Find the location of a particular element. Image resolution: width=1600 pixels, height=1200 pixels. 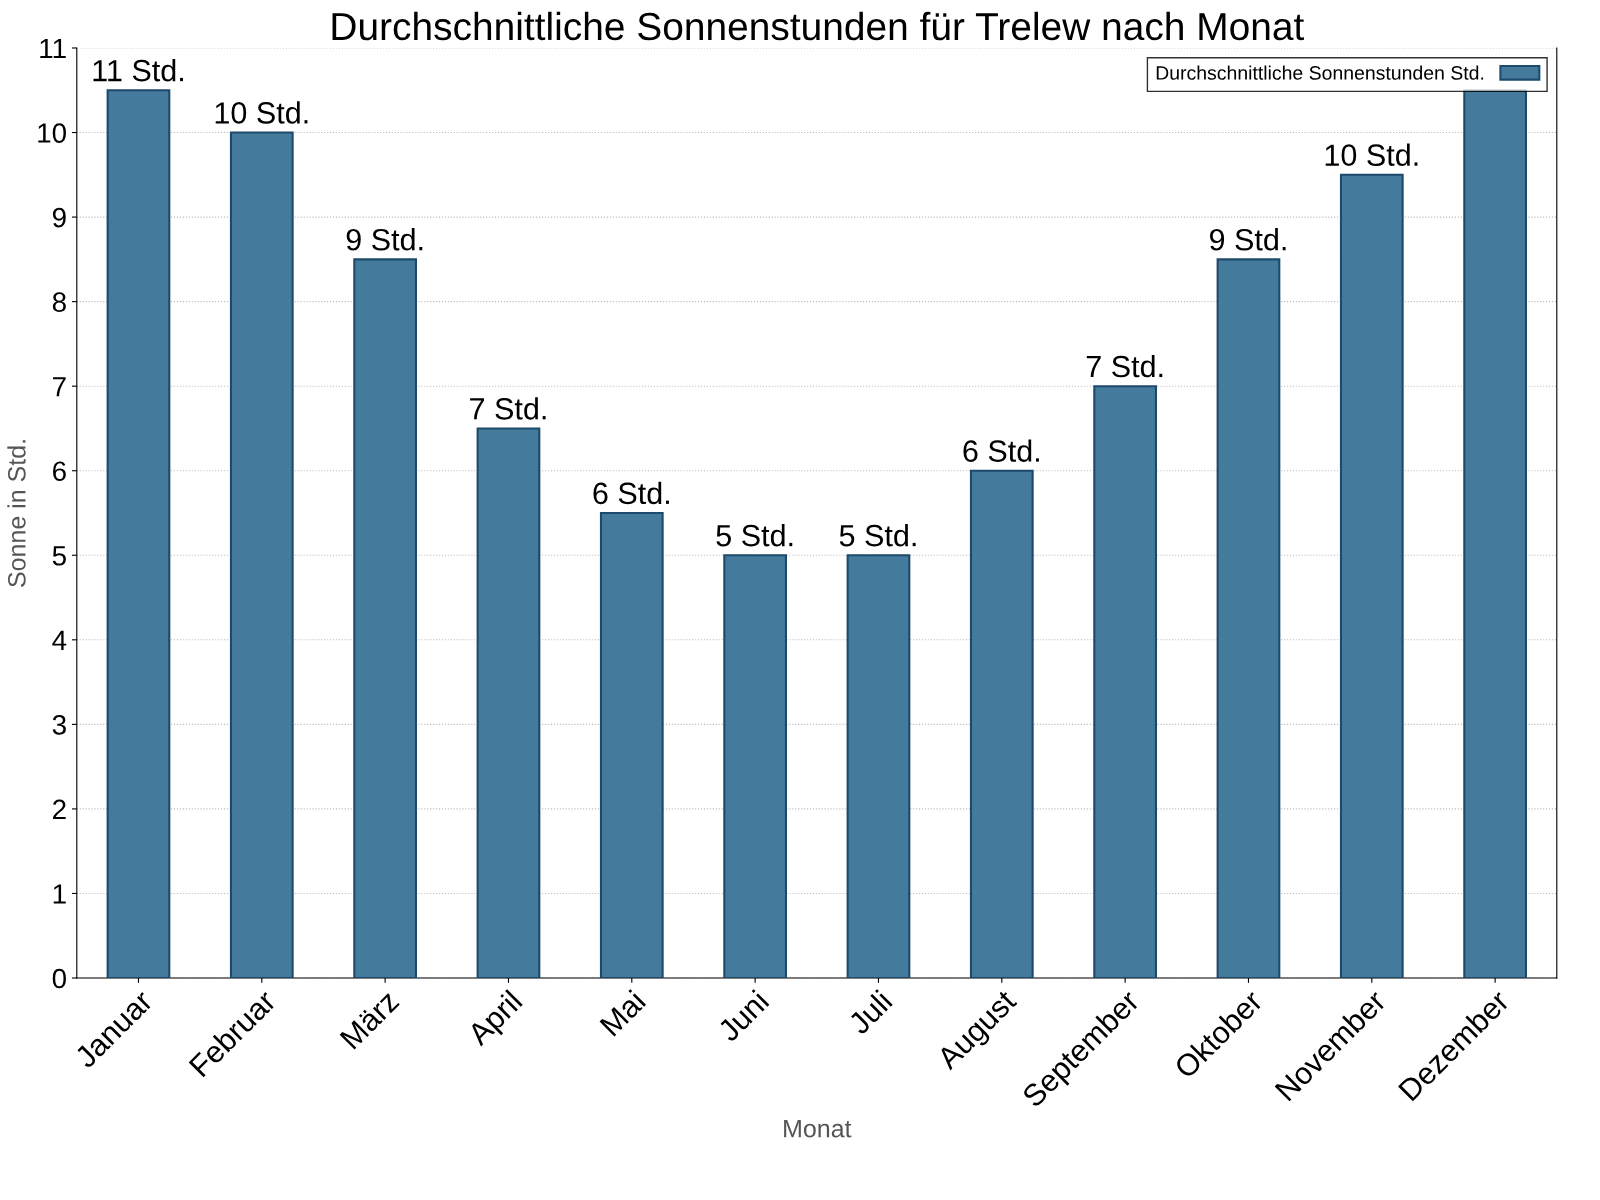

y-tick-label: 9 is located at coordinates (59, 217).